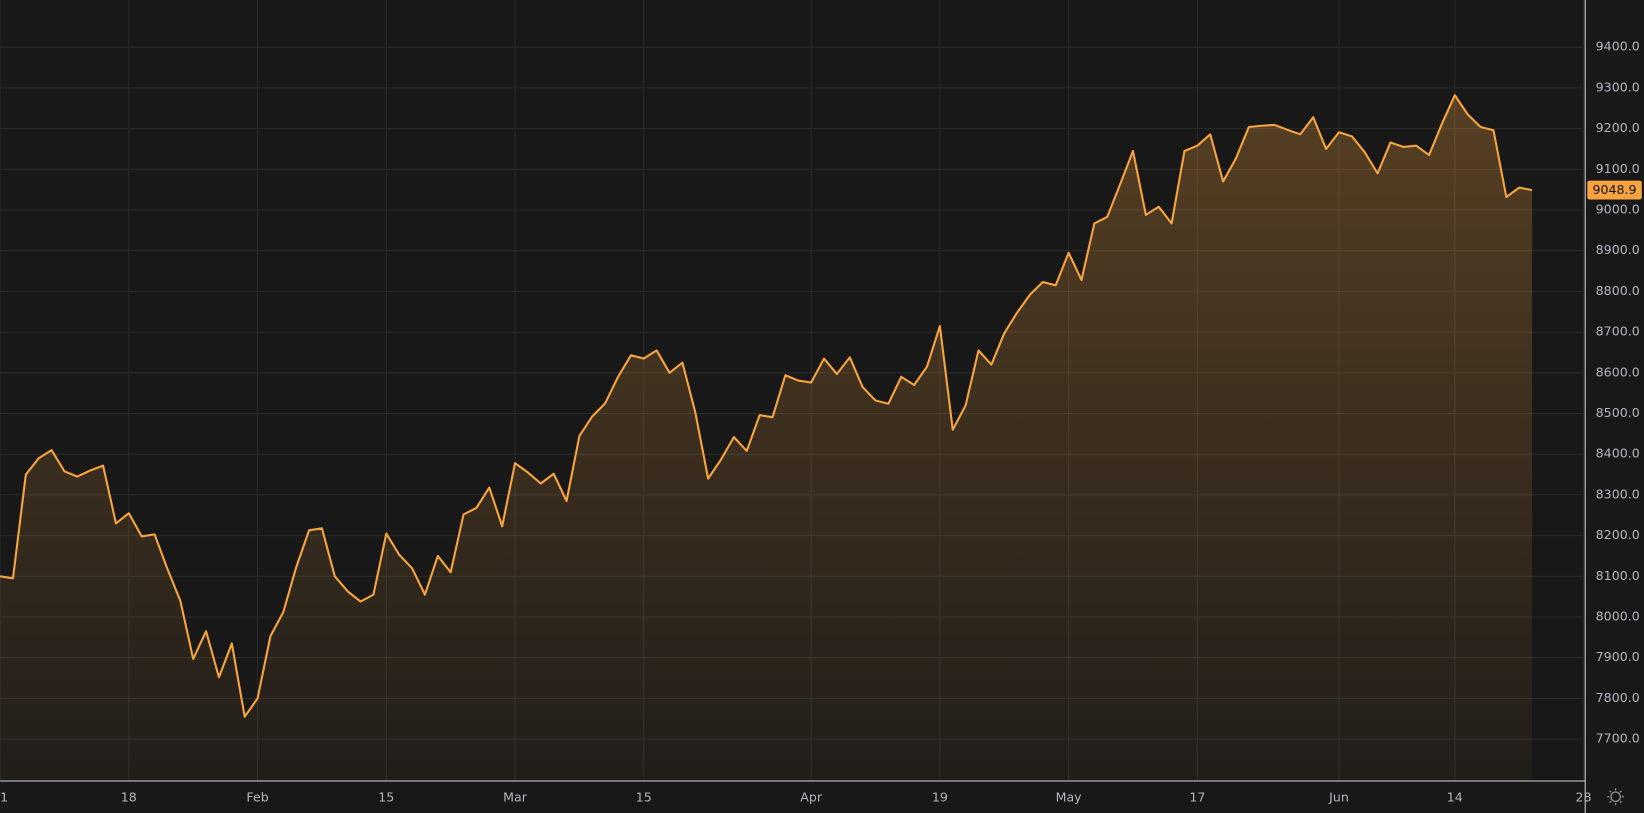 This screenshot has height=813, width=1644. What do you see at coordinates (1618, 453) in the screenshot?
I see `y-tick-label: 8400.0` at bounding box center [1618, 453].